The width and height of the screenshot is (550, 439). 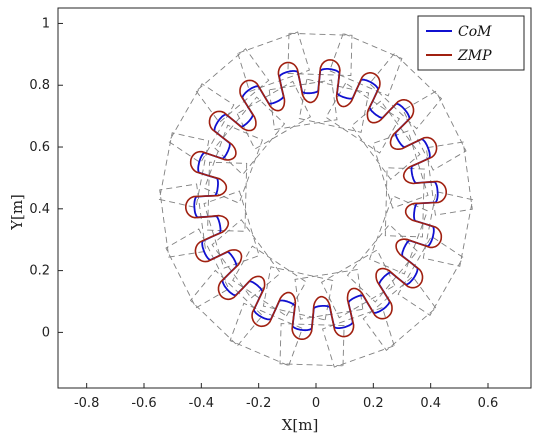 I want to click on legend-box, so click(x=471, y=43).